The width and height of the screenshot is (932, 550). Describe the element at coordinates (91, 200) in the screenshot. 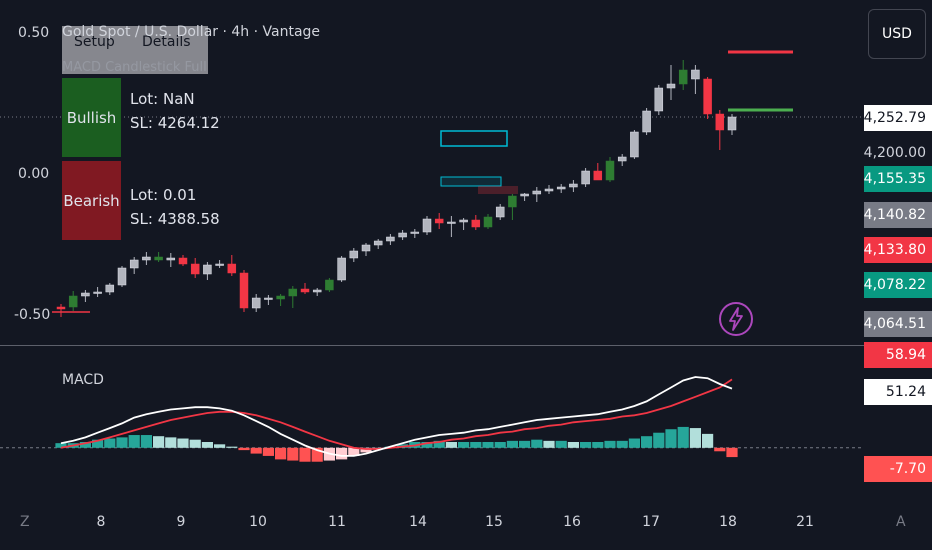

I see `bearish-badge: Bearish` at that location.